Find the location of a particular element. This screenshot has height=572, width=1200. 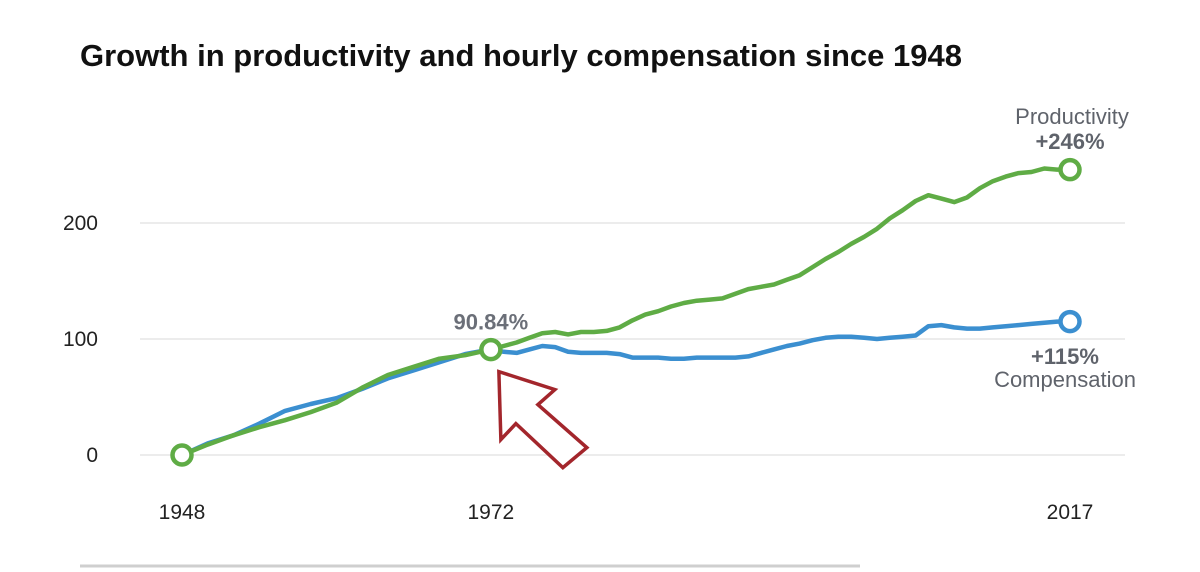

x-tick-label: 1972 is located at coordinates (491, 512).